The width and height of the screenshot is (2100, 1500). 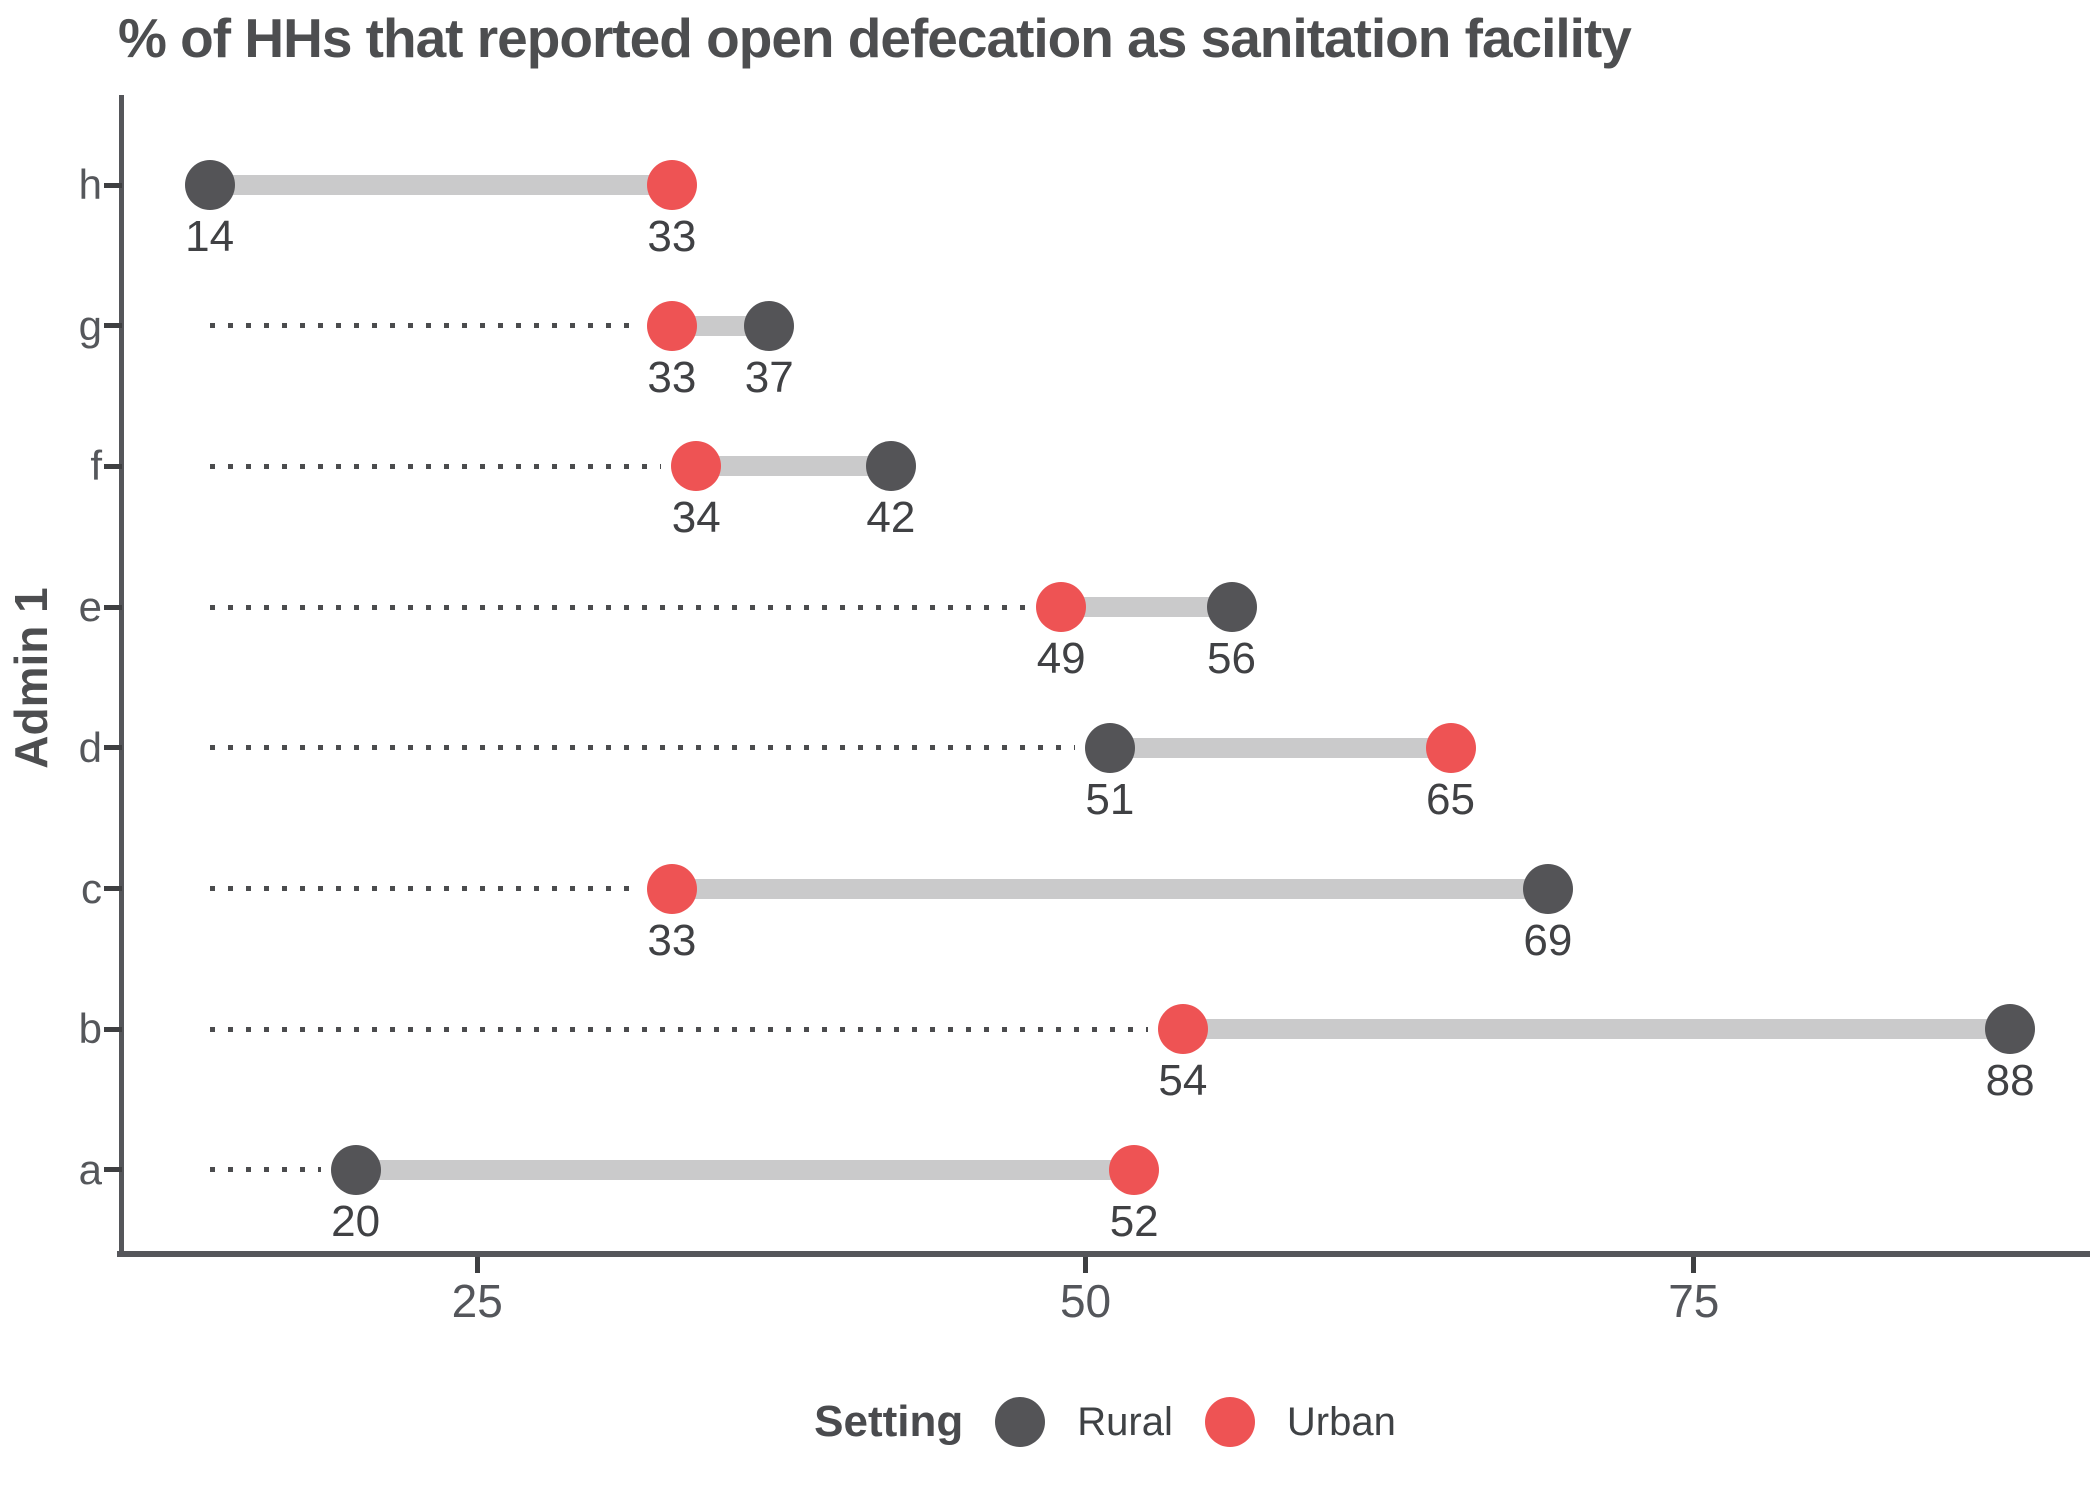 I want to click on legend-item-urban: Urban, so click(x=1300, y=1422).